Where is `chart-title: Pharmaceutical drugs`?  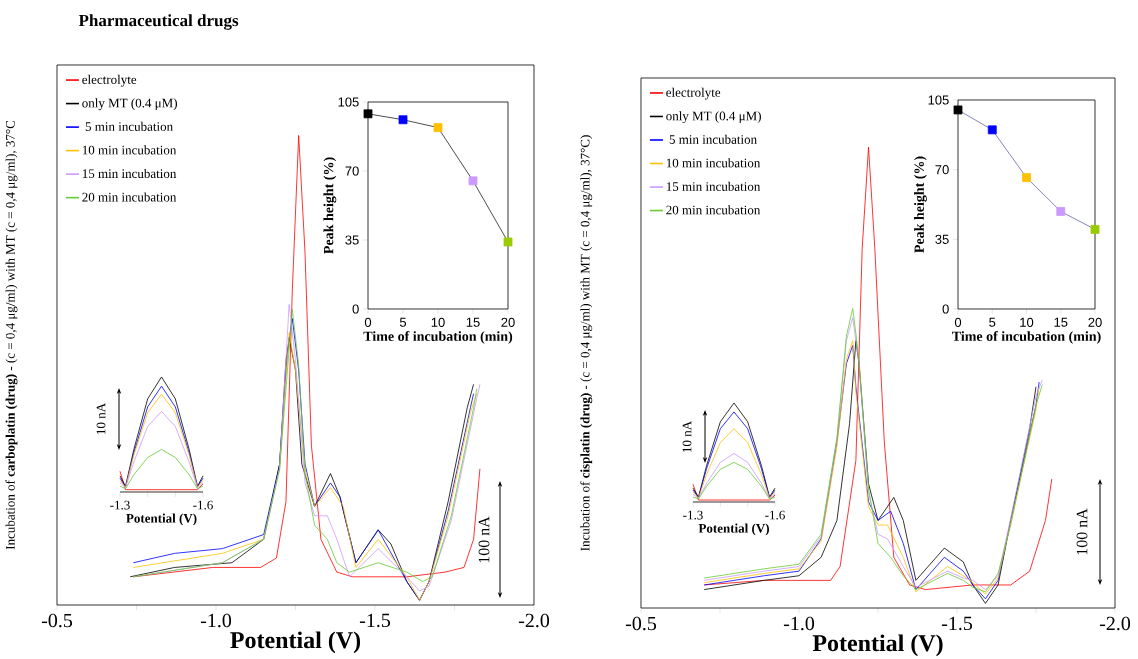
chart-title: Pharmaceutical drugs is located at coordinates (158, 22).